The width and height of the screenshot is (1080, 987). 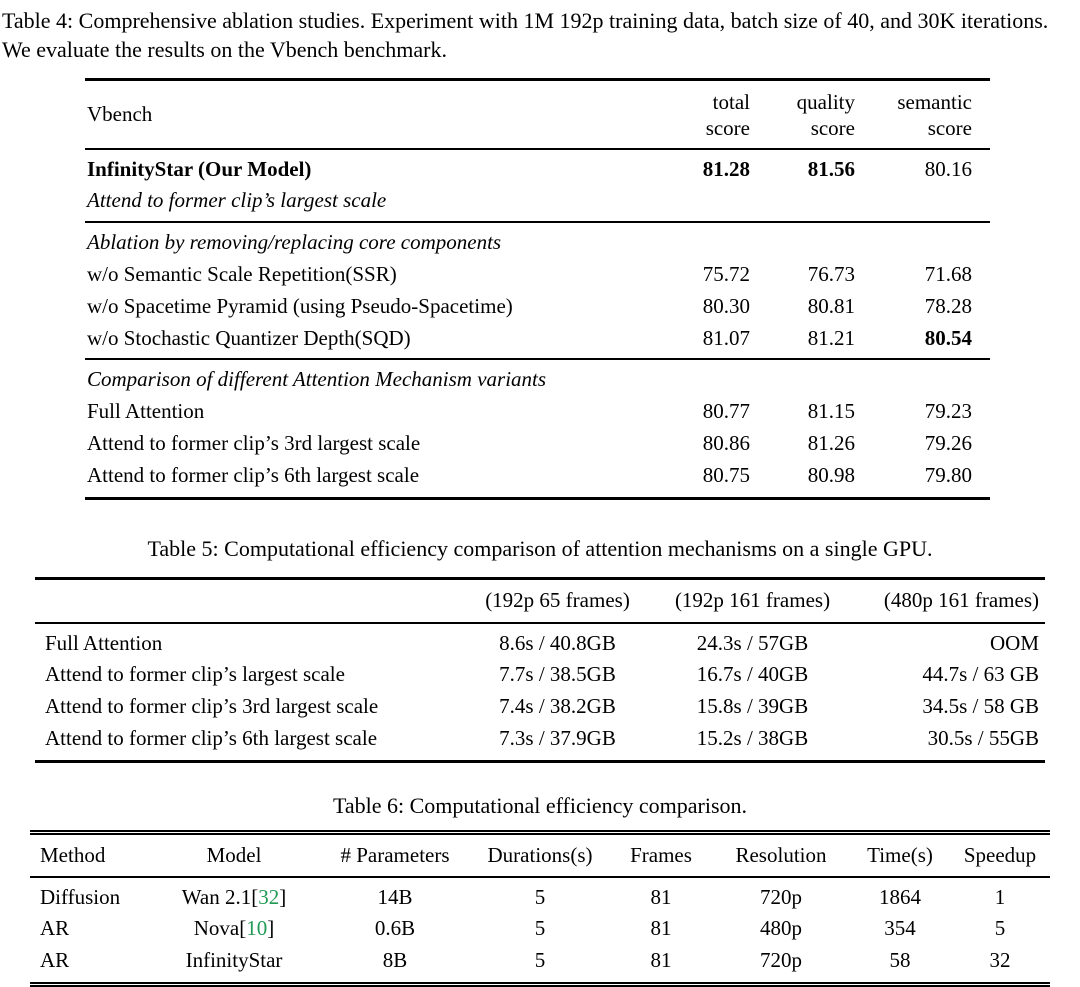 I want to click on t4-row-total: 75.72, so click(x=726, y=274).